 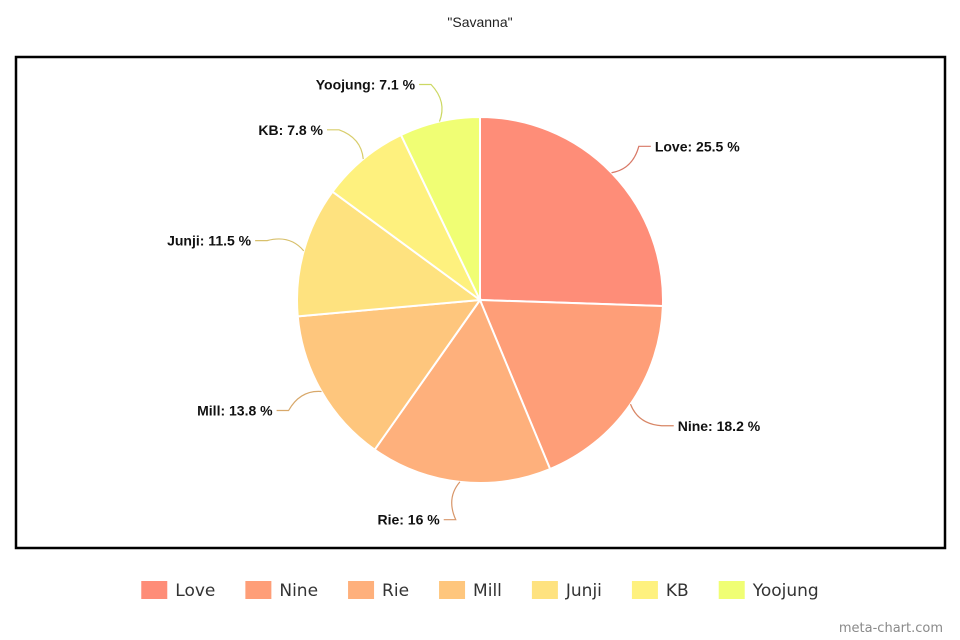 I want to click on legend-label-rie: Rie, so click(x=395, y=591).